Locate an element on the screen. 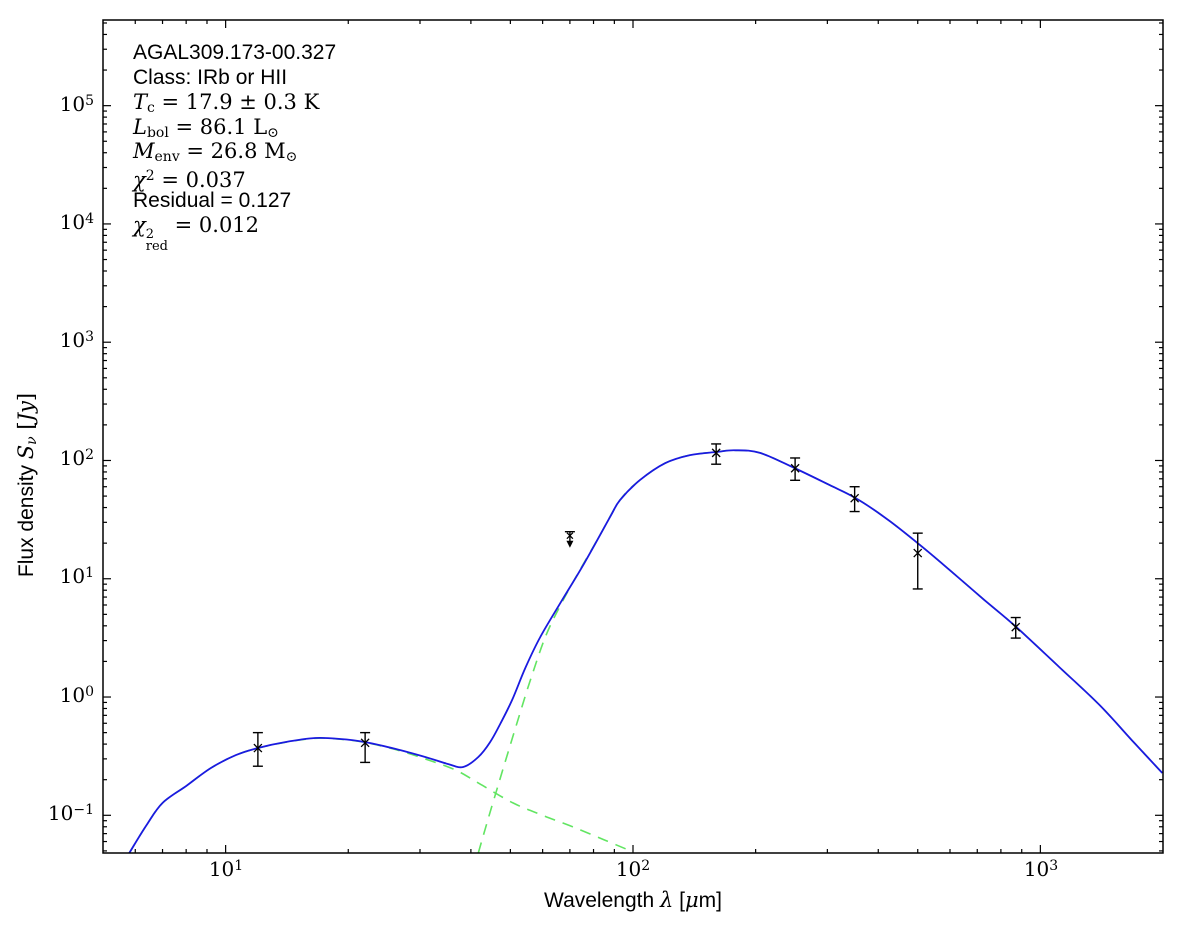 Image resolution: width=1200 pixels, height=933 pixels. annotation-chi-squared-reduced: χ 2 red = 0.012 is located at coordinates (196, 234).